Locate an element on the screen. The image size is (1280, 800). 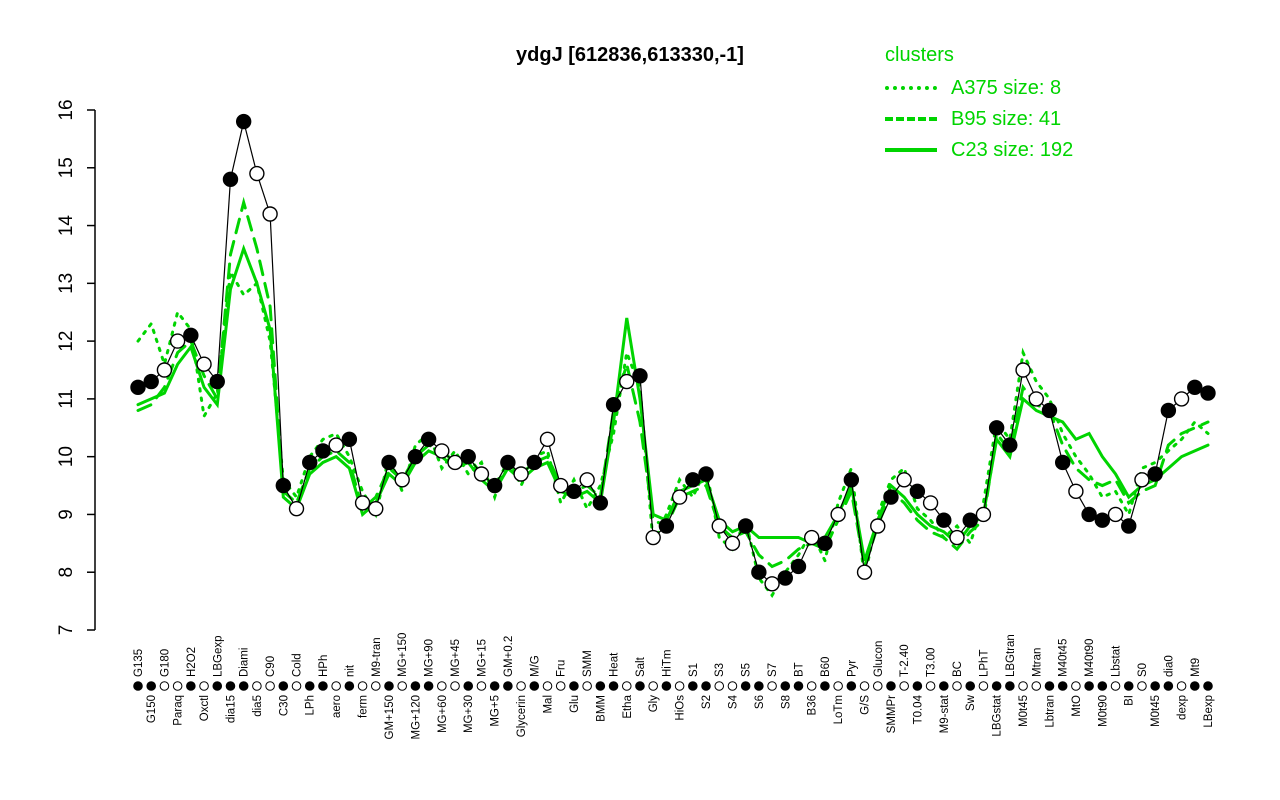
legend-label-c23: C23 size: 192 is located at coordinates (1012, 149).